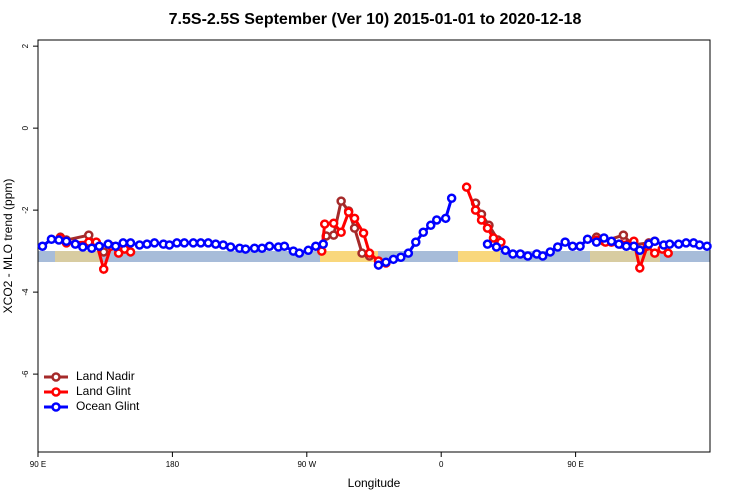 This screenshot has width=750, height=500. Describe the element at coordinates (374, 483) in the screenshot. I see `x-axis-label: Longitude` at that location.